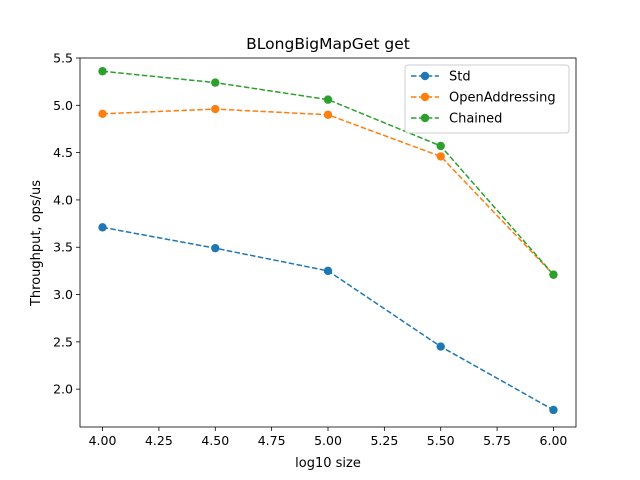 This screenshot has height=480, width=640. I want to click on legend-box, so click(487, 99).